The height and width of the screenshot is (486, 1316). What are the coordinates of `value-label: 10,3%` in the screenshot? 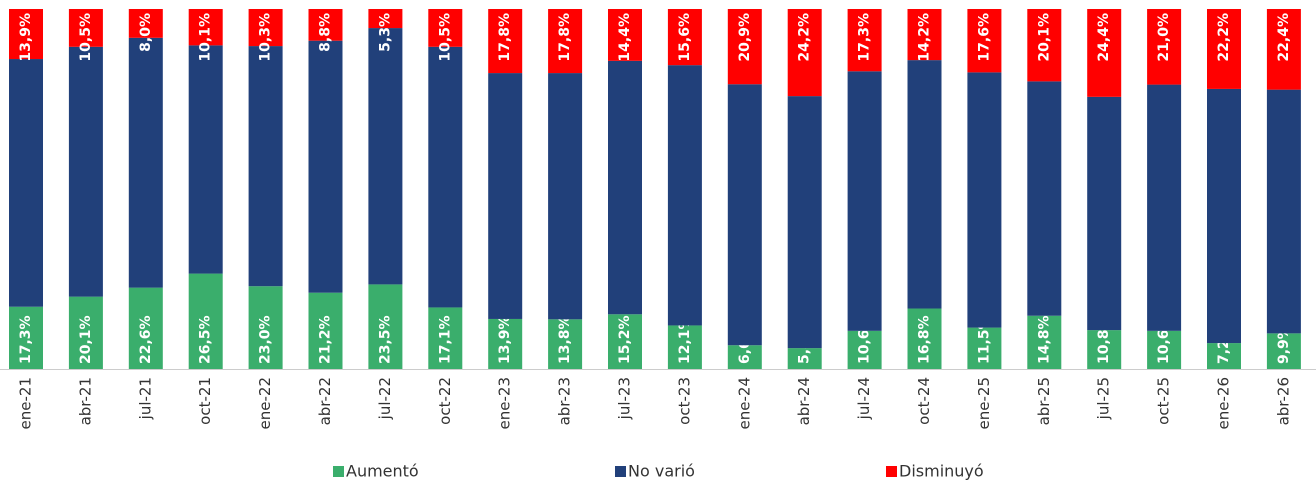 It's located at (266, 37).